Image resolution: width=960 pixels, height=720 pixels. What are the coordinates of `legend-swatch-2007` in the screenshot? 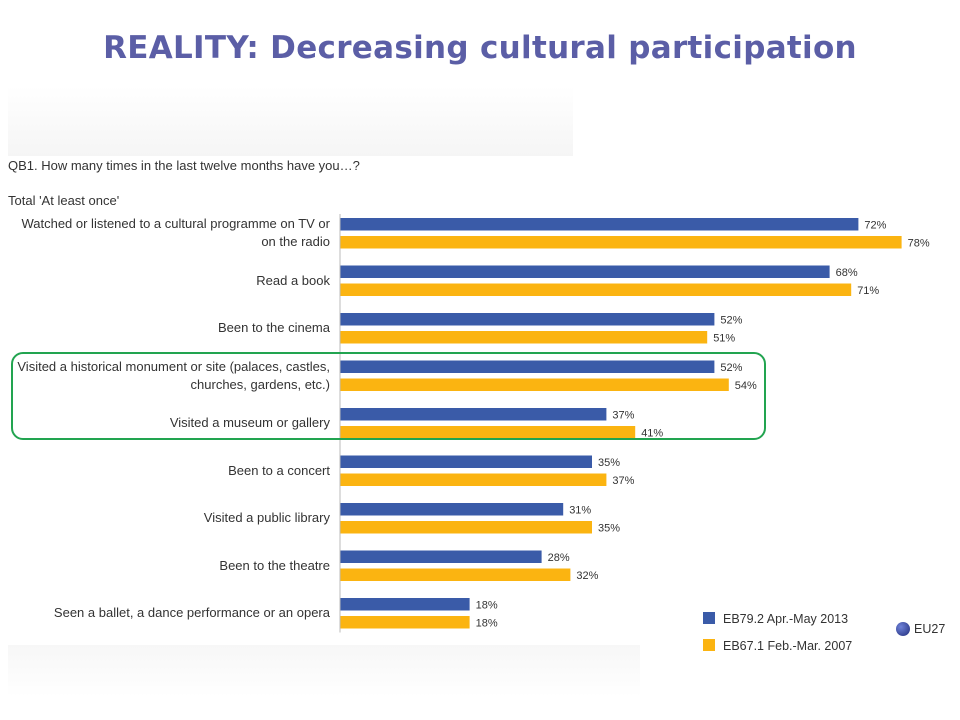 It's located at (709, 645).